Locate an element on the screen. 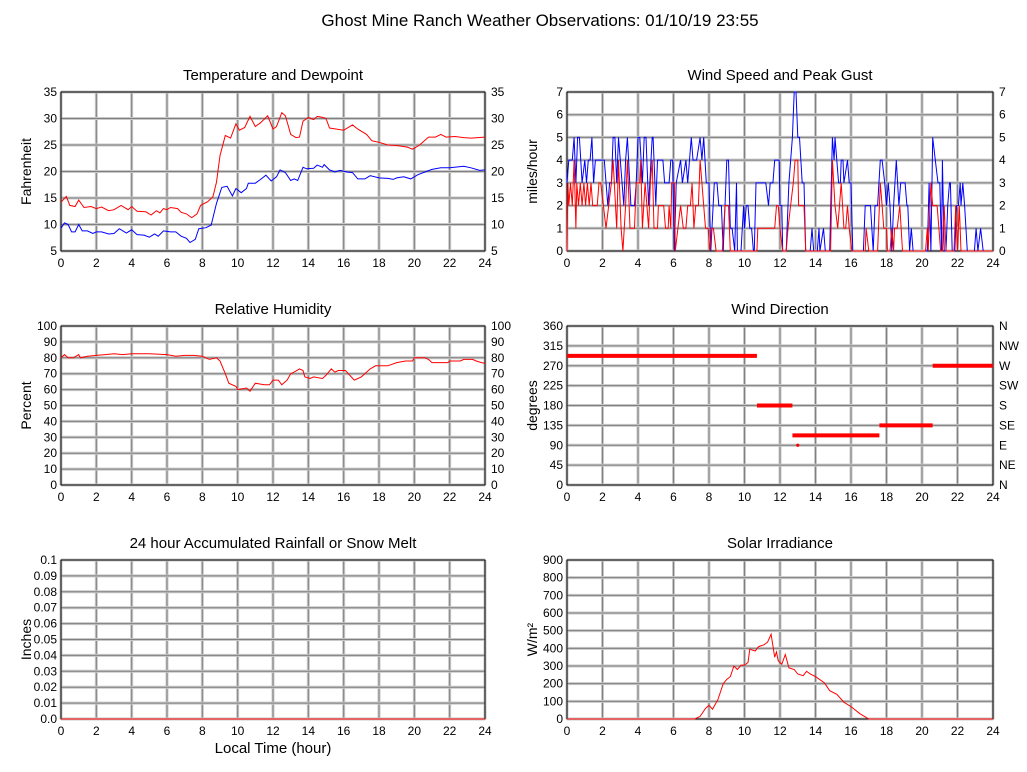 The width and height of the screenshot is (1027, 772). right-tick-label: W is located at coordinates (1005, 366).